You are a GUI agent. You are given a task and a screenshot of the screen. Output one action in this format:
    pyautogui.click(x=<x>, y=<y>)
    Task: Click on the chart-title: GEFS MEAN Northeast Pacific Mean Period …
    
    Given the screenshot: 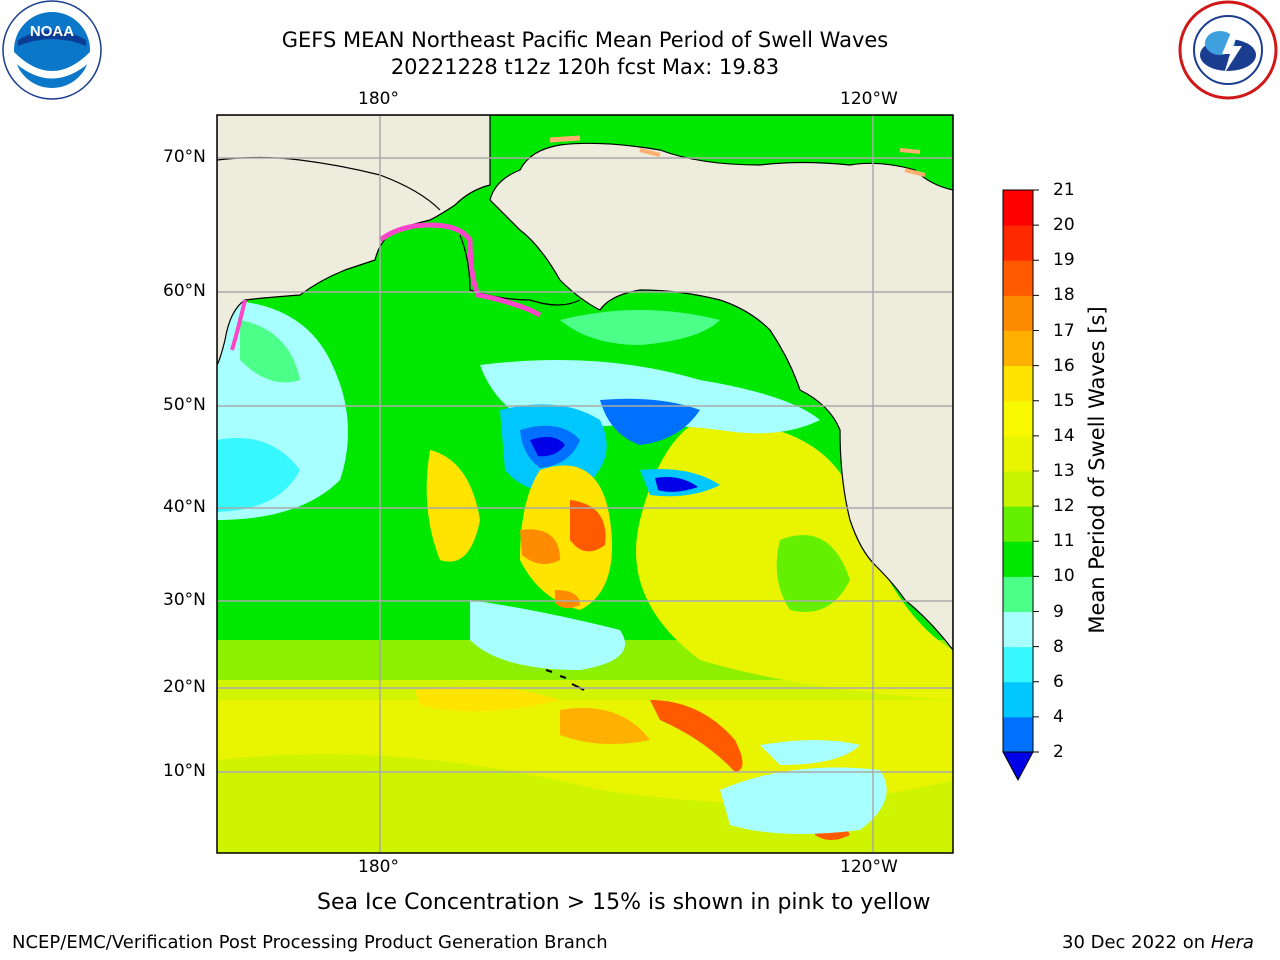 What is the action you would take?
    pyautogui.click(x=585, y=40)
    